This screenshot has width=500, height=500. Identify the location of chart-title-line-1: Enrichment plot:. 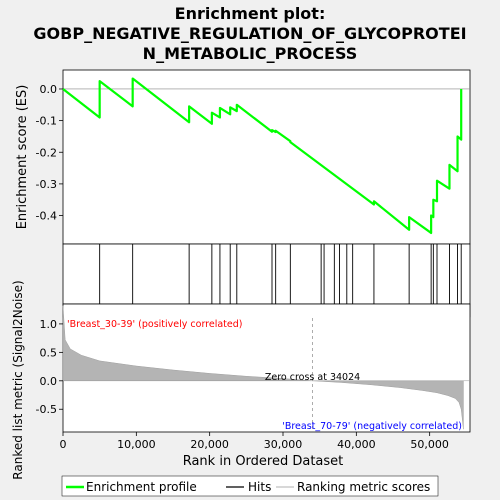
(250, 13).